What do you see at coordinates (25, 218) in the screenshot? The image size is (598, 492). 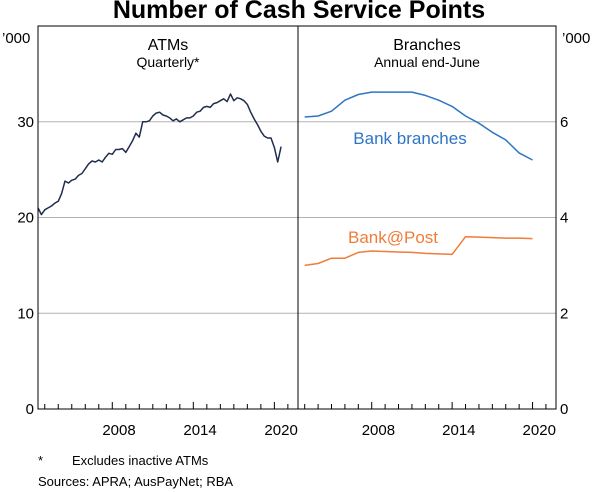 I see `y-tick-label-left: 20` at bounding box center [25, 218].